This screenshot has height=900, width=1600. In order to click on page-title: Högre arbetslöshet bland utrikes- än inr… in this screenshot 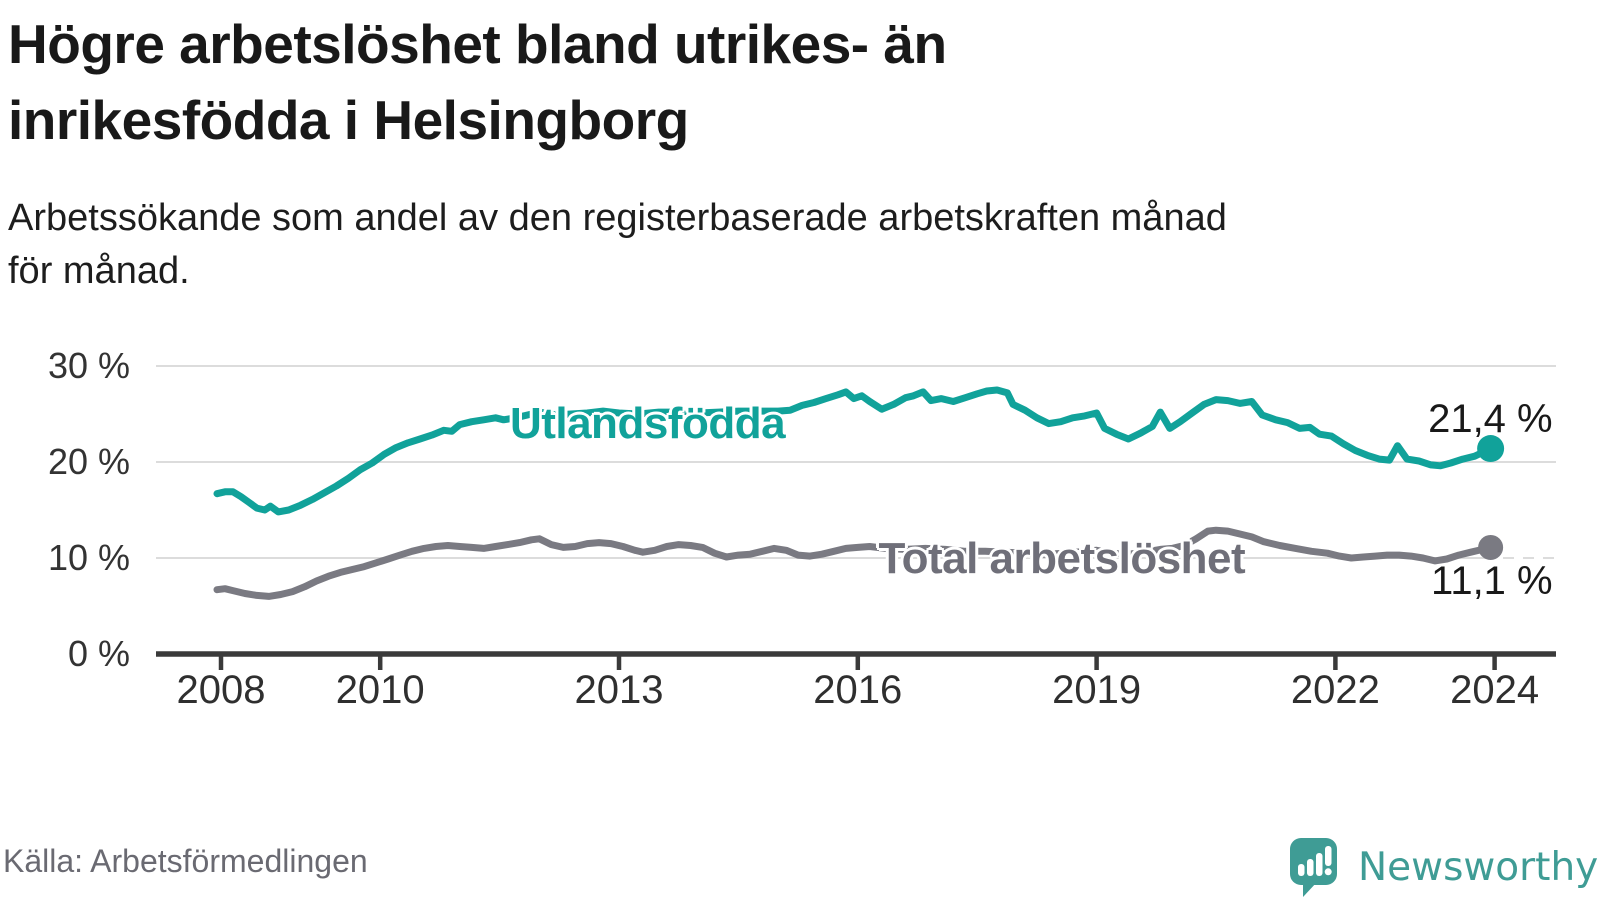, I will do `click(477, 82)`.